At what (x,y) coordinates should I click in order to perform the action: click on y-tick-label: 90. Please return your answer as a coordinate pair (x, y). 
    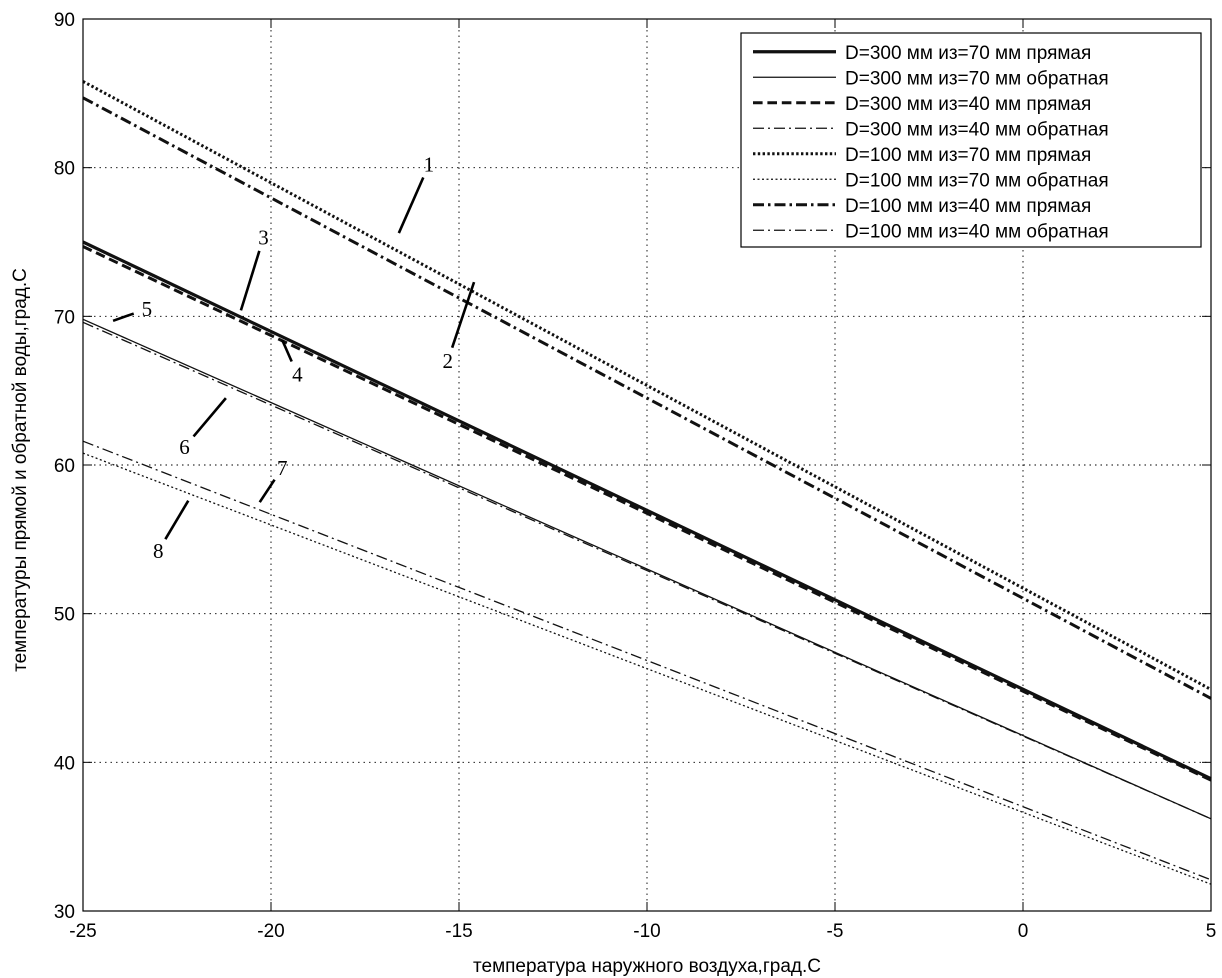
    Looking at the image, I should click on (64, 20).